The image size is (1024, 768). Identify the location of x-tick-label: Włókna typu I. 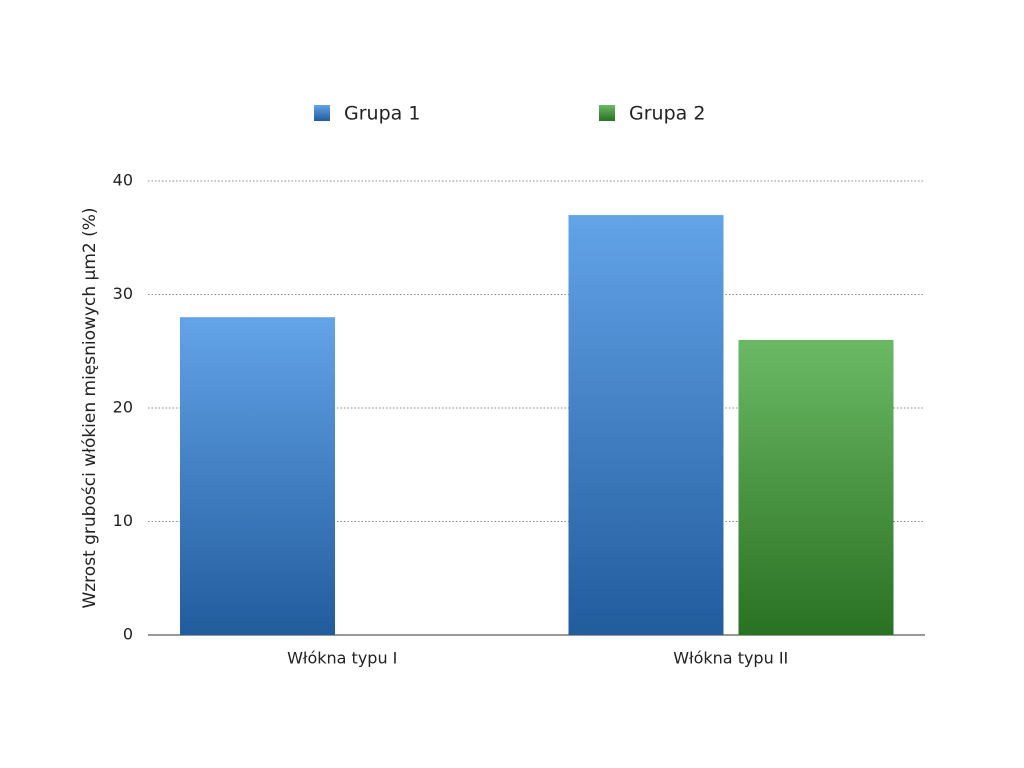
(342, 658).